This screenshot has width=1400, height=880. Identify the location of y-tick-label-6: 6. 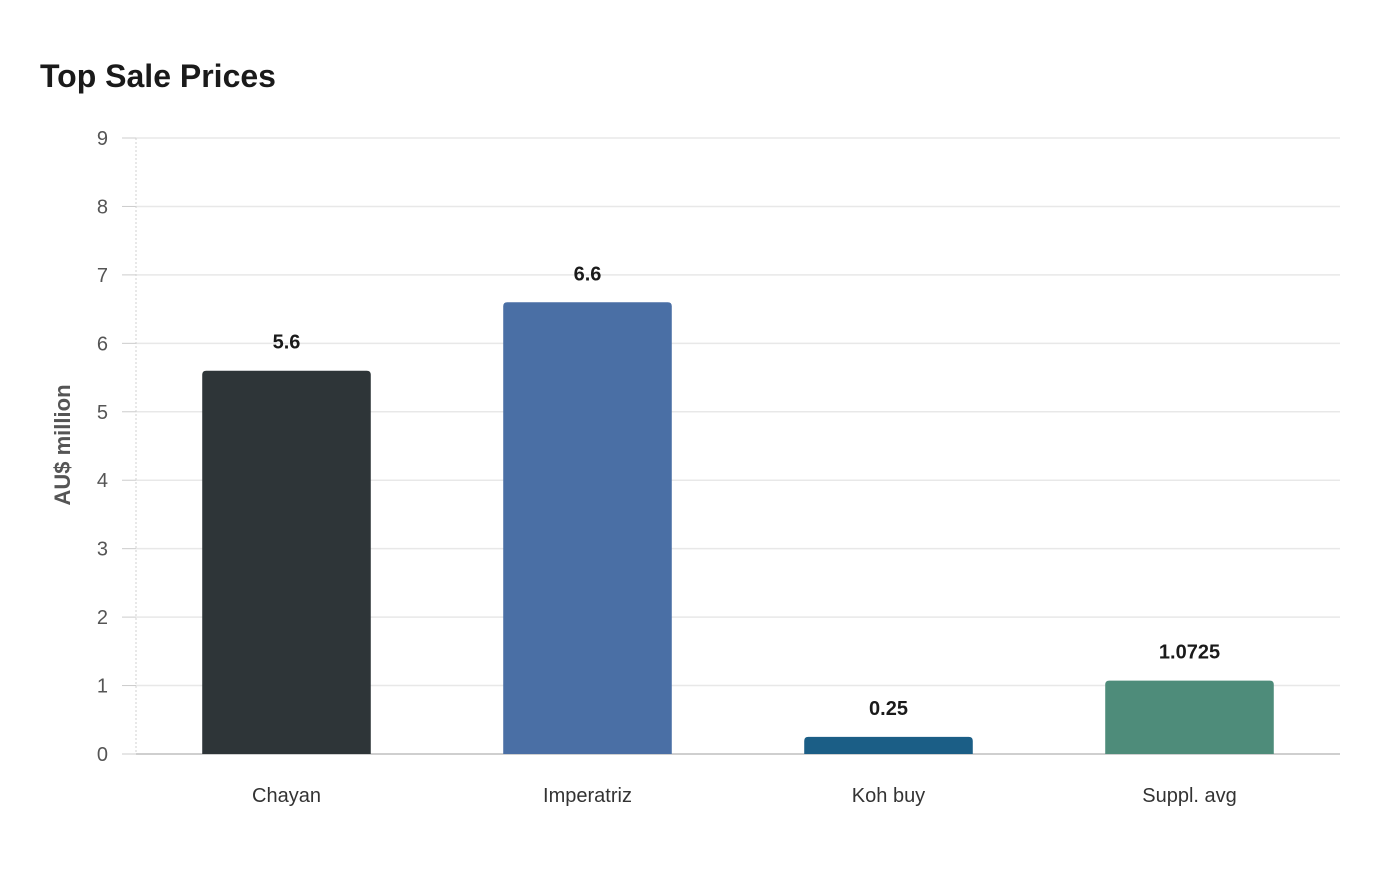
(102, 344).